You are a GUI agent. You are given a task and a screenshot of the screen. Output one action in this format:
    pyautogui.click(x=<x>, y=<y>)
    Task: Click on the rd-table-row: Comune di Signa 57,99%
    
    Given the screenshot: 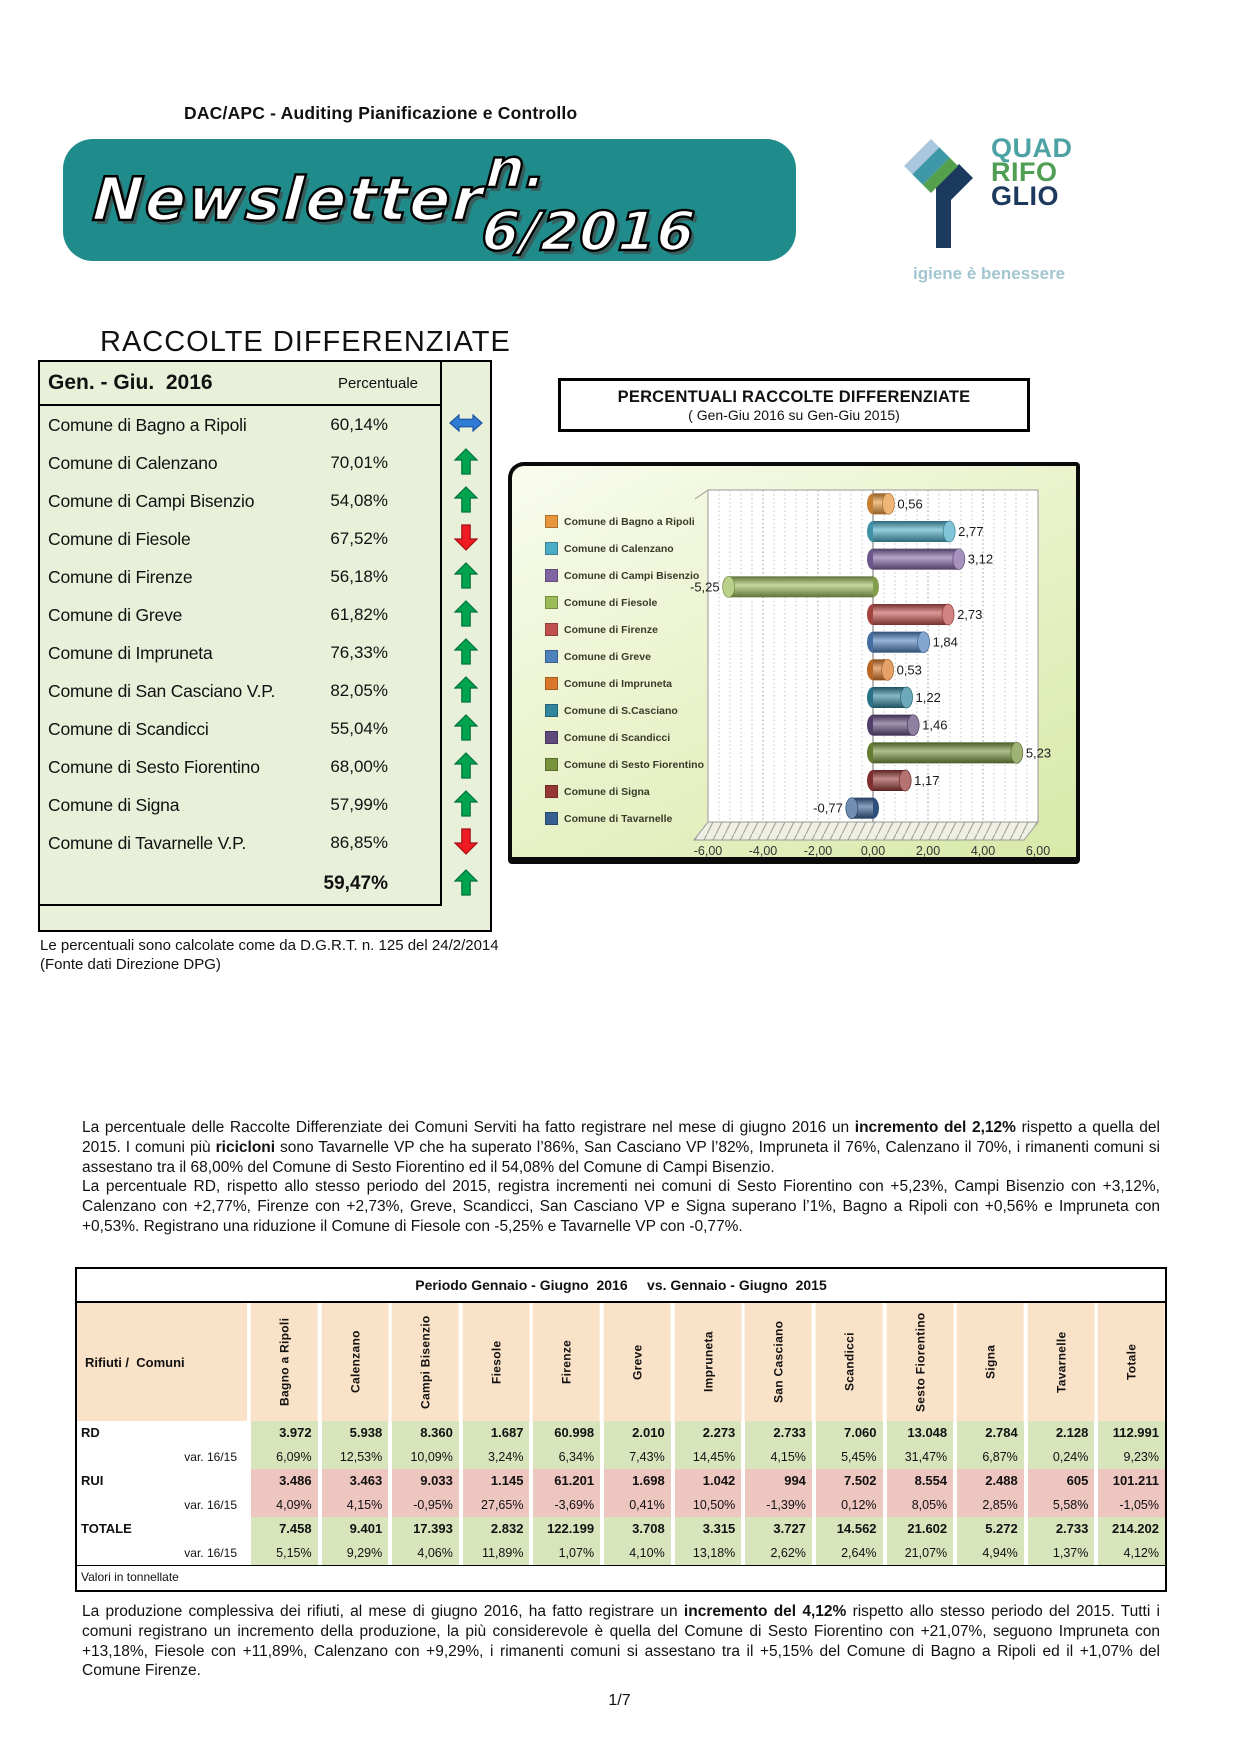 What is the action you would take?
    pyautogui.click(x=240, y=805)
    